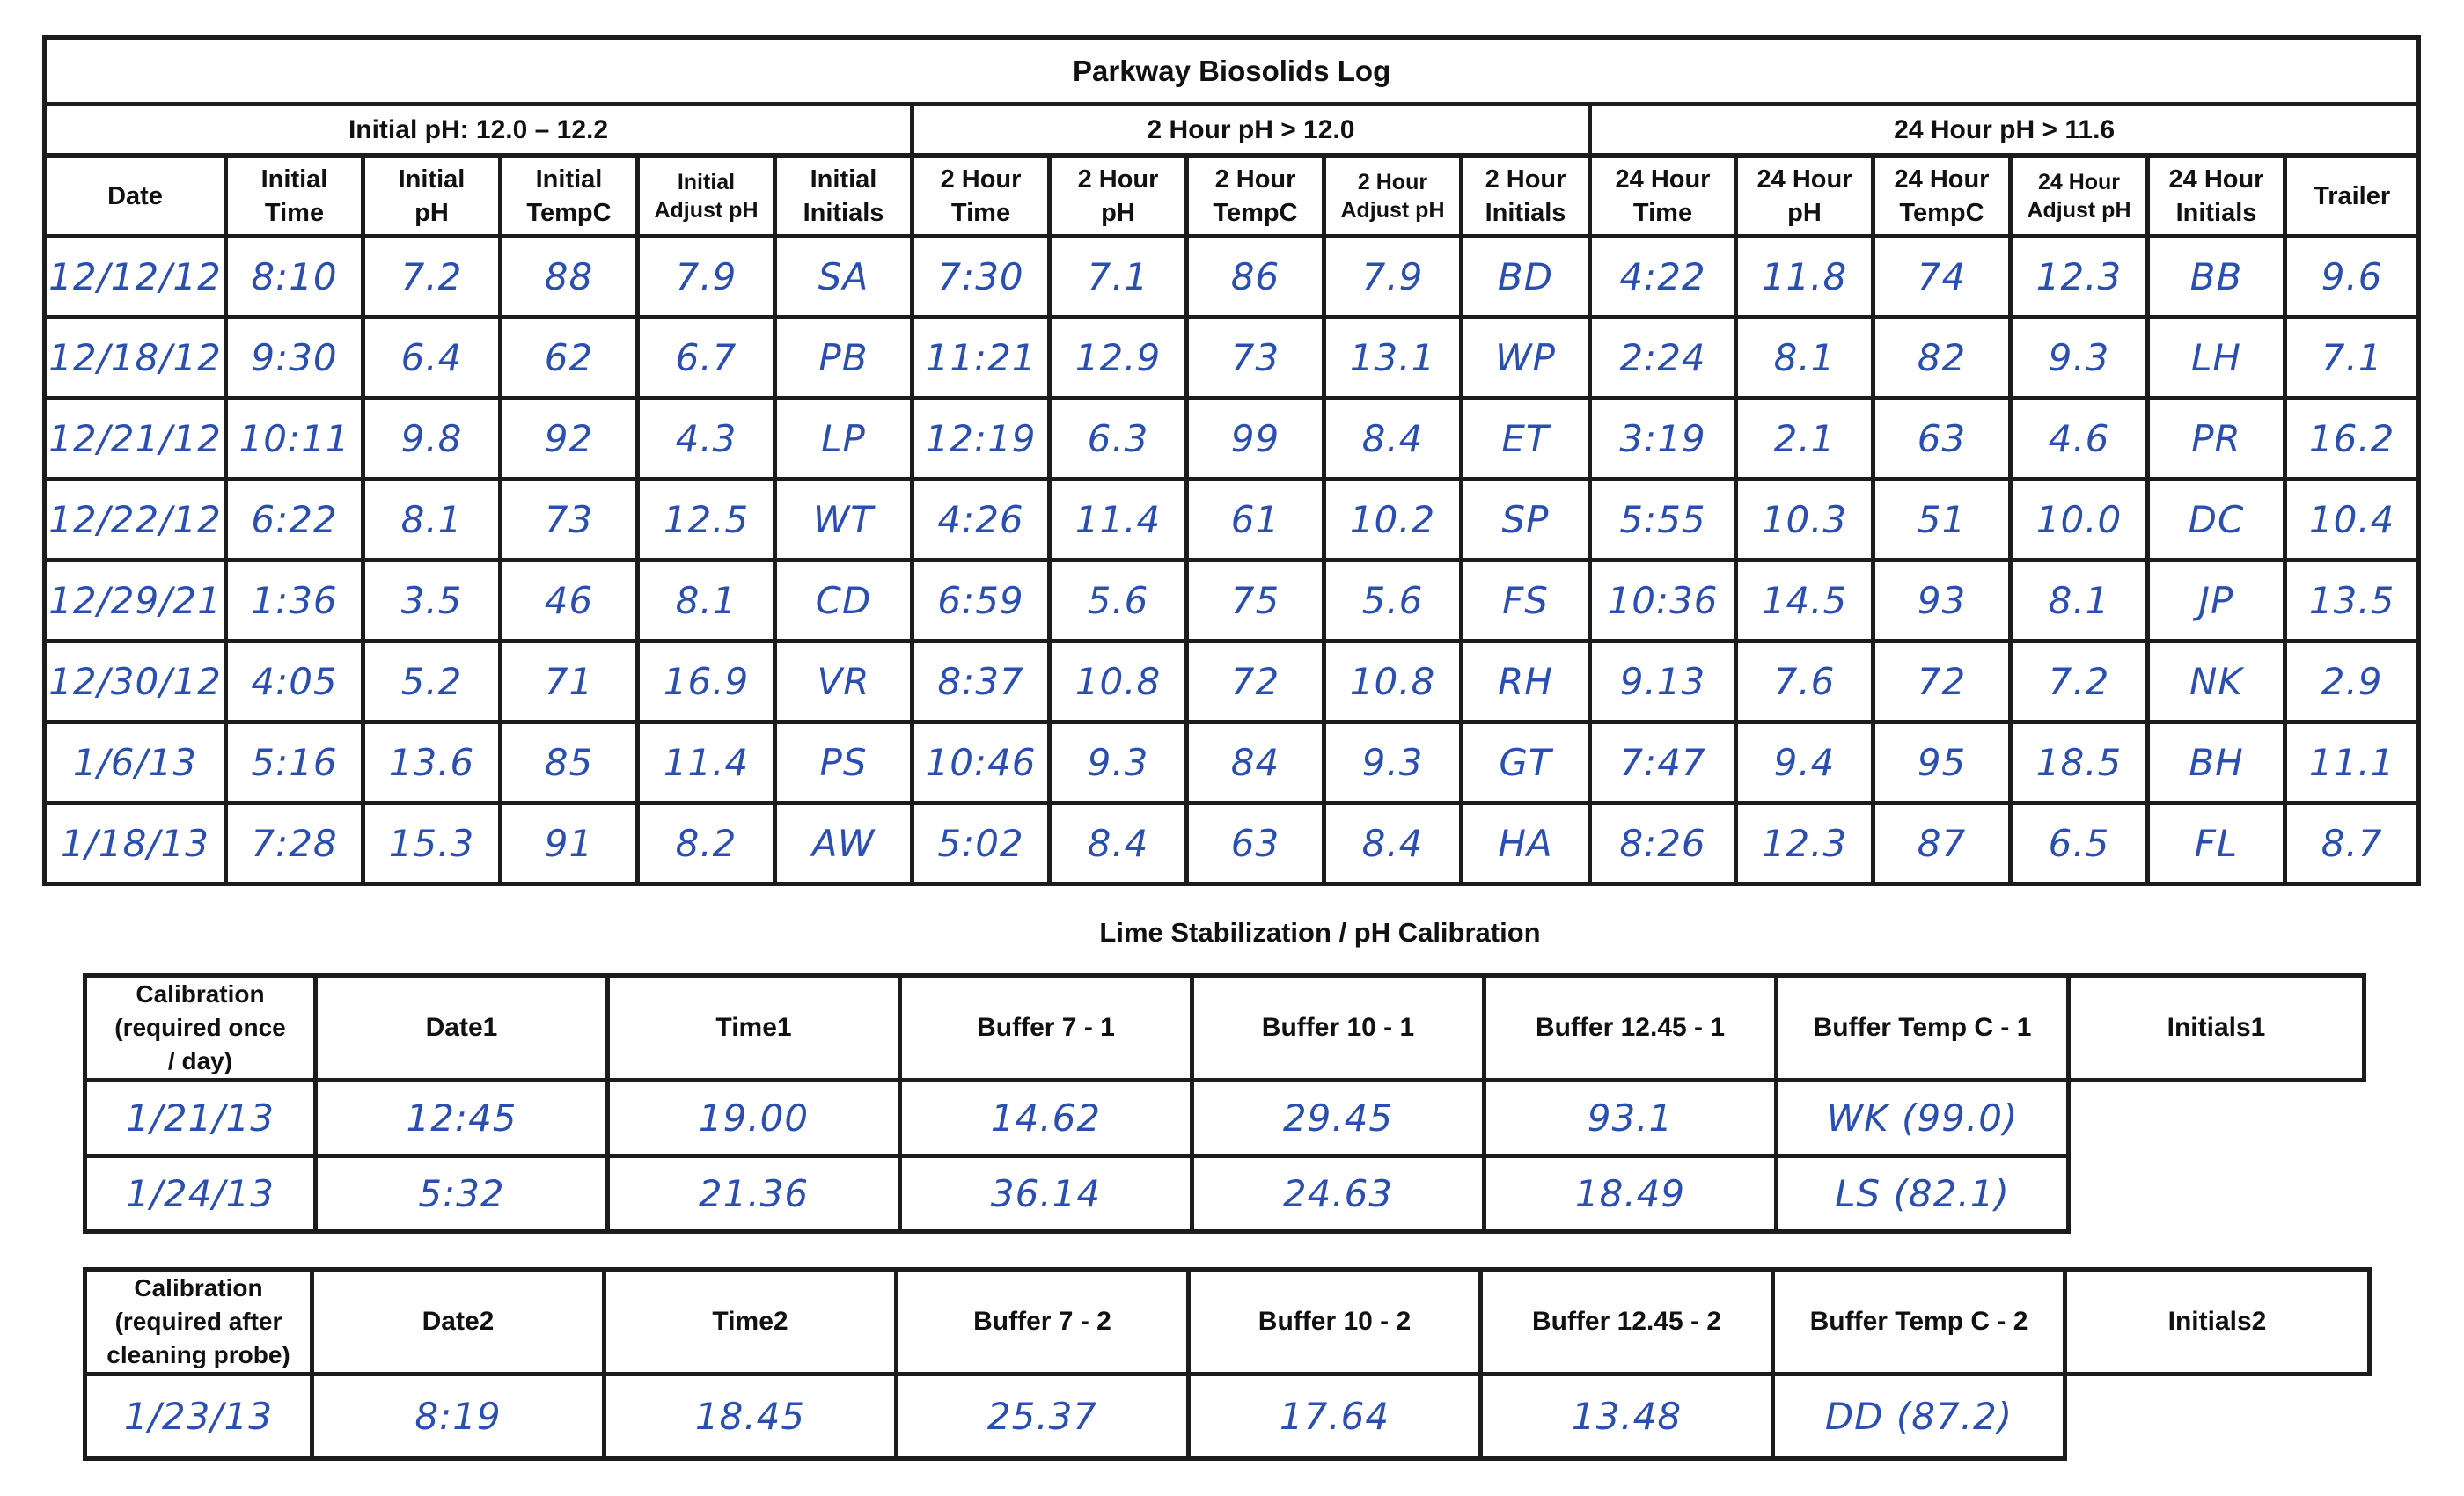 The width and height of the screenshot is (2464, 1496). What do you see at coordinates (1042, 1321) in the screenshot?
I see `calibration-column-header: Buffer 7 - 2` at bounding box center [1042, 1321].